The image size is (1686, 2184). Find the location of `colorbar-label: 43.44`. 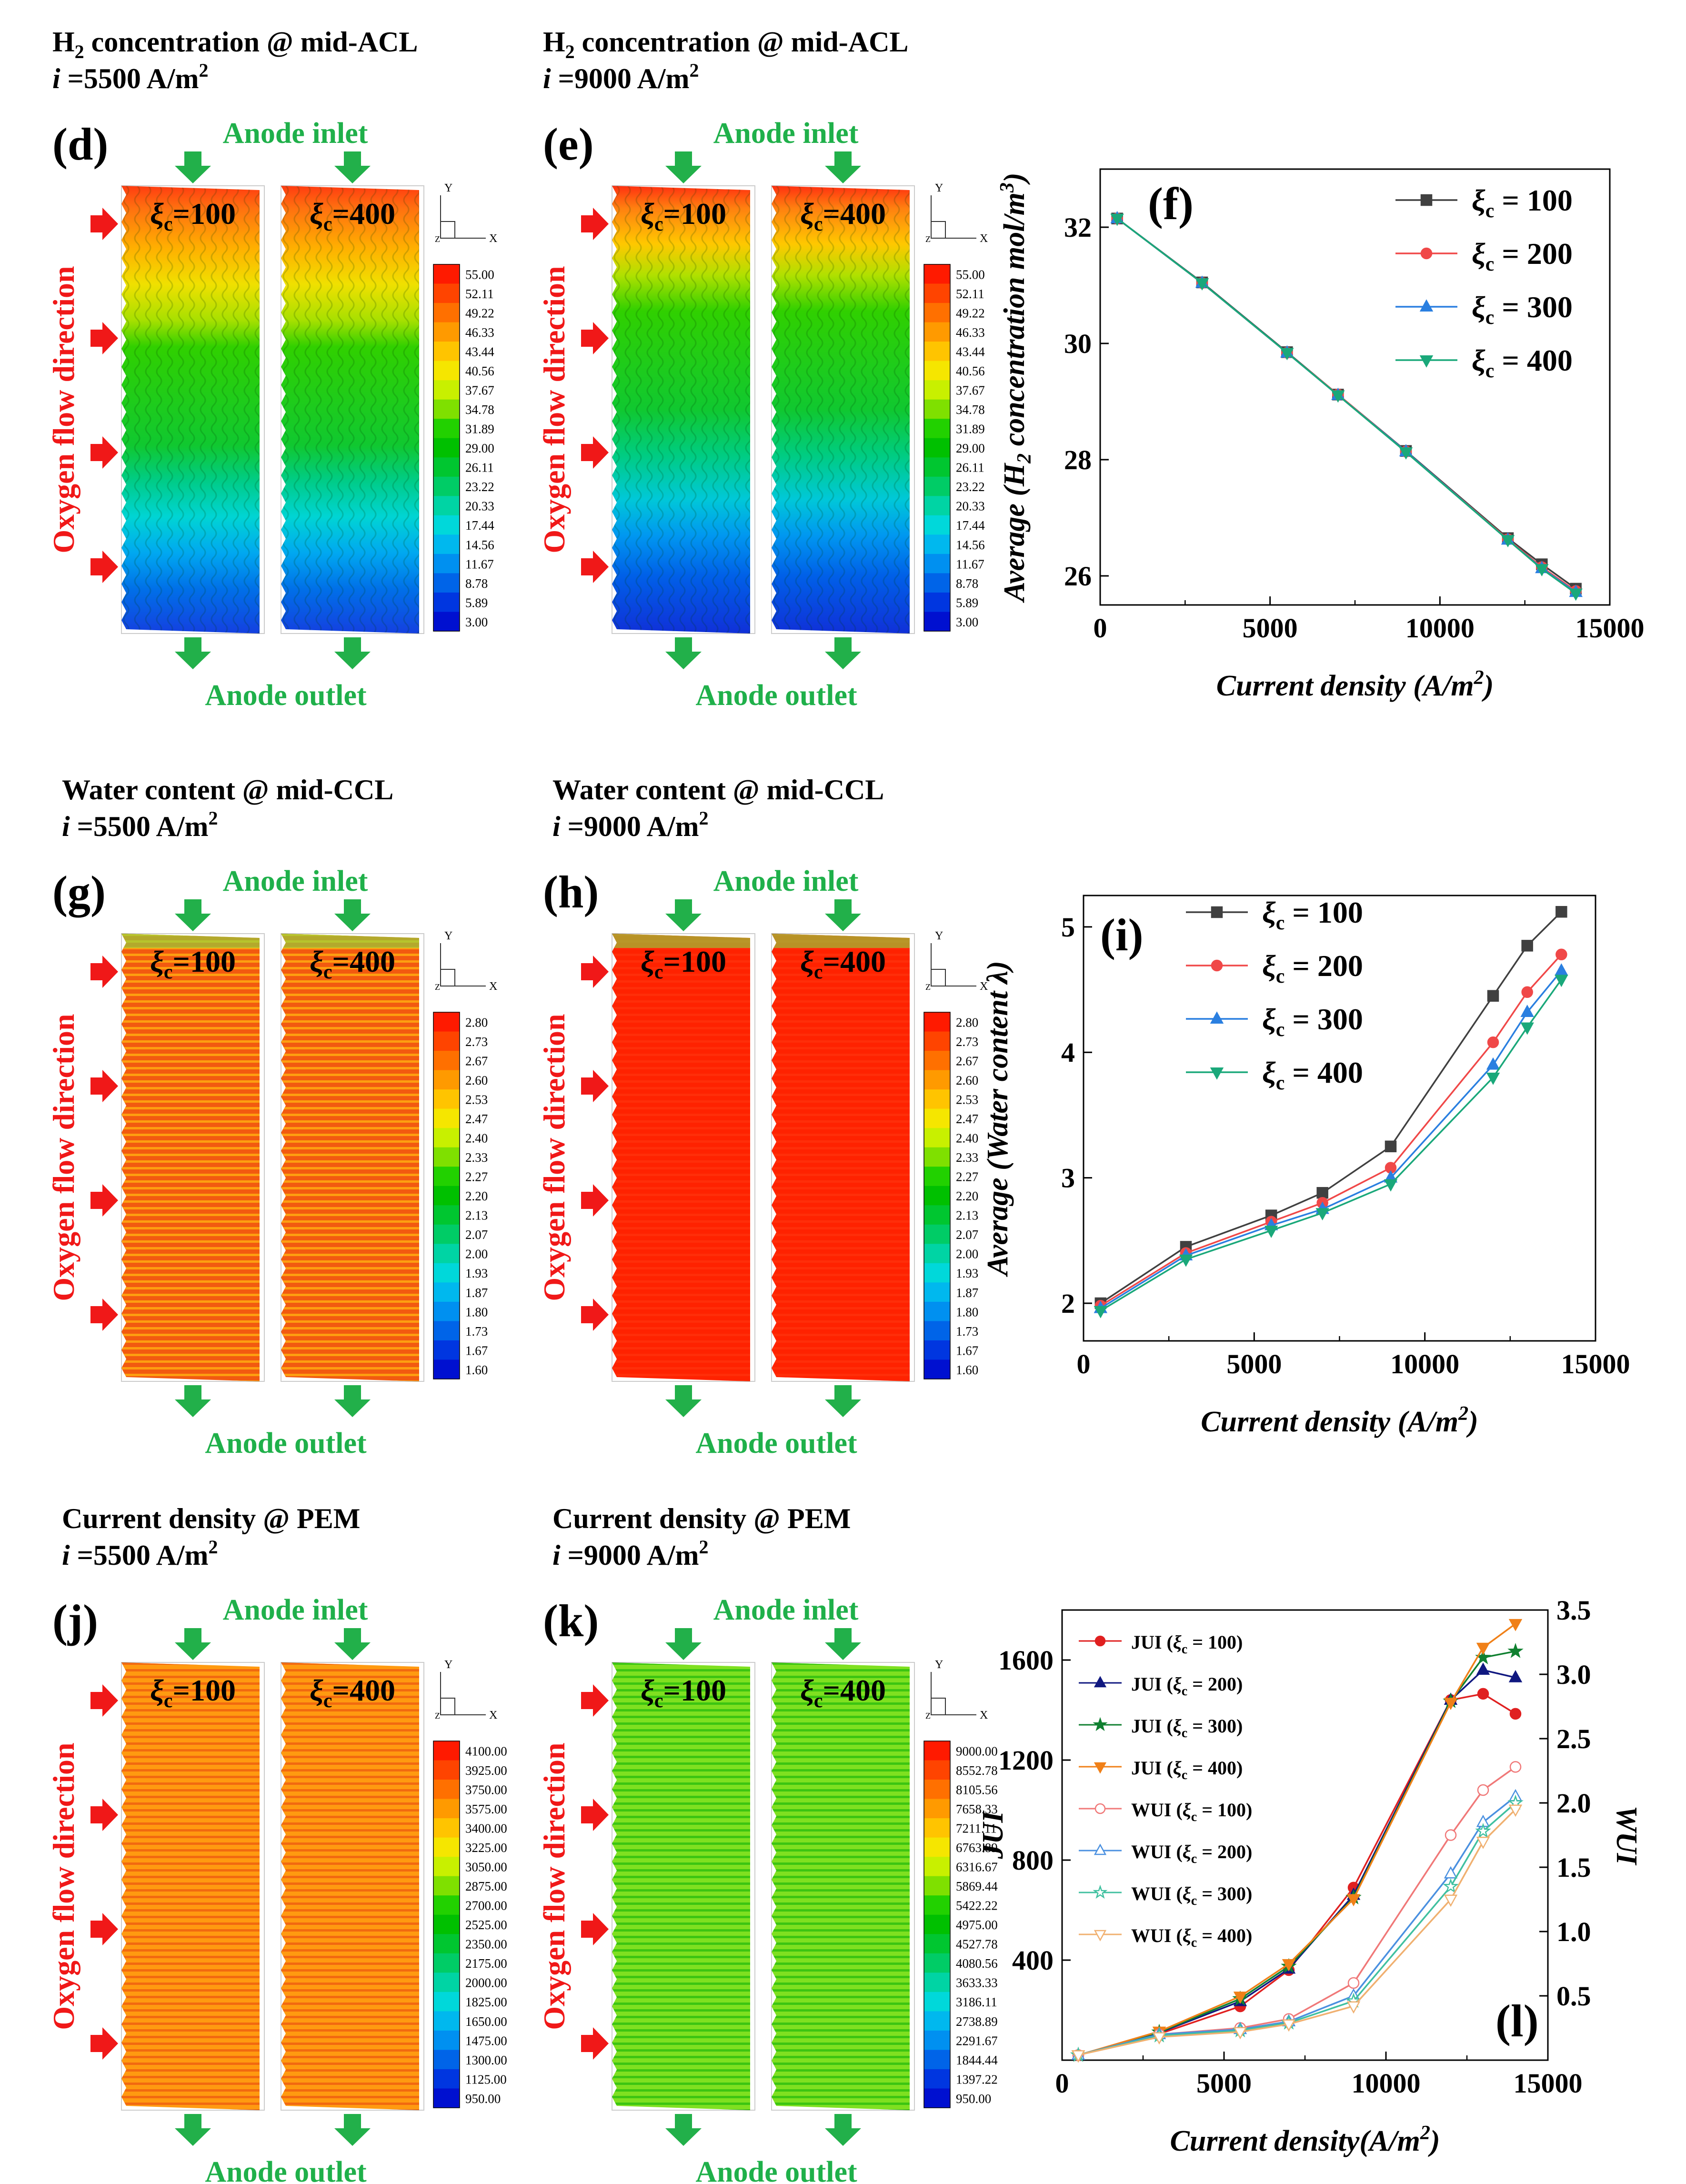

colorbar-label: 43.44 is located at coordinates (479, 352).